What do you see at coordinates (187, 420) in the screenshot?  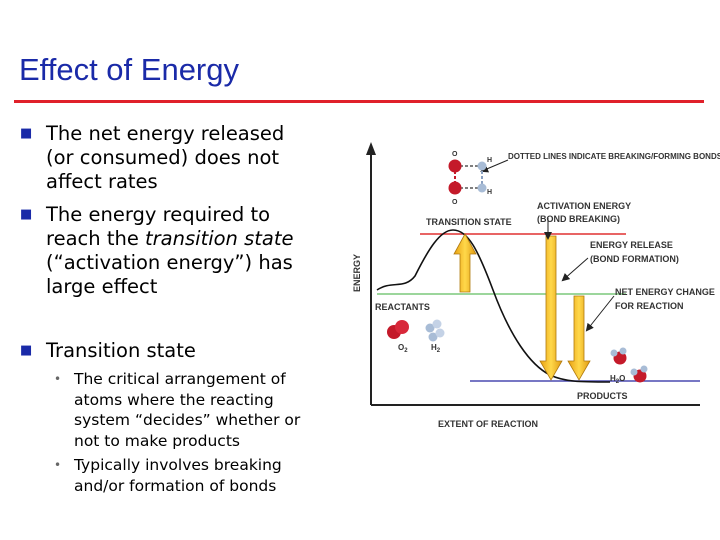 I see `subbullet-line: system “decides” whether or` at bounding box center [187, 420].